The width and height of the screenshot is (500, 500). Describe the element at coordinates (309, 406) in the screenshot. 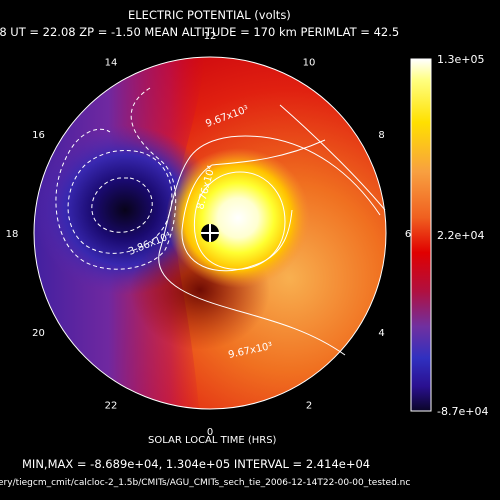

I see `hour-label-2: 2` at that location.